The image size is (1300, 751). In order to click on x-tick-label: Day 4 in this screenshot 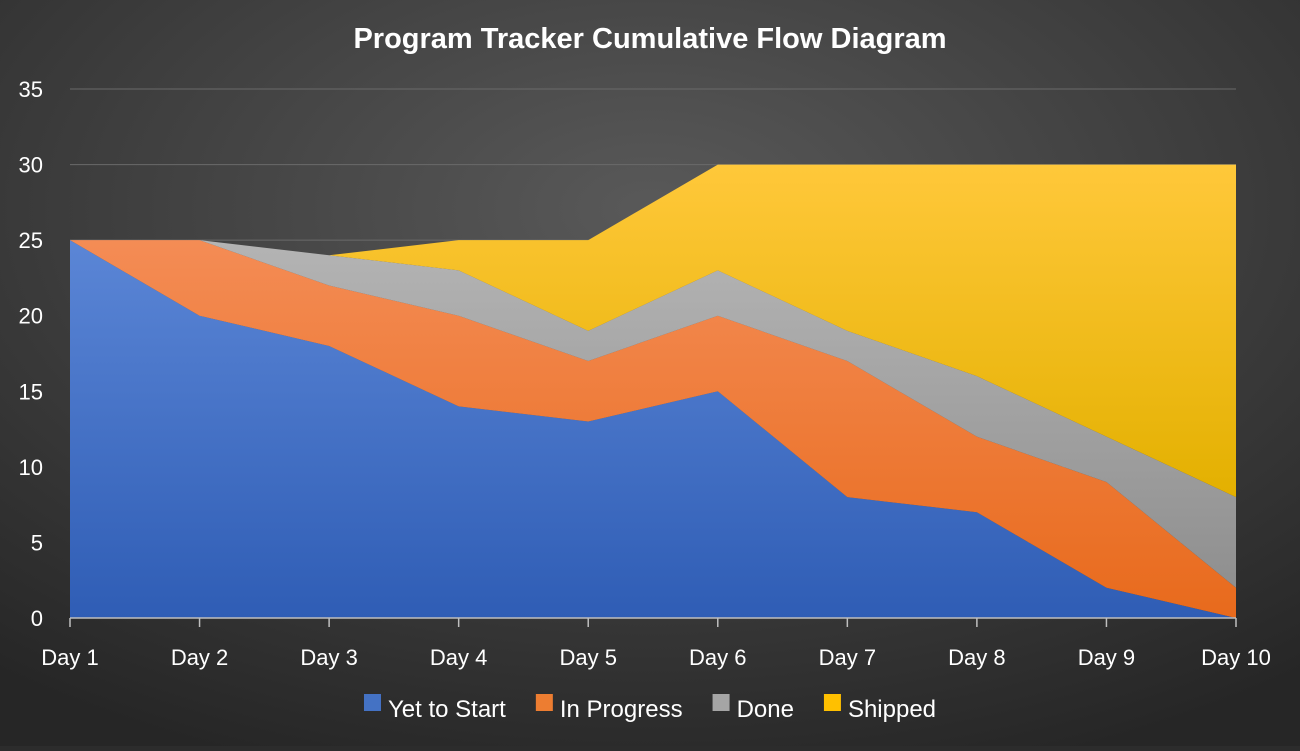, I will do `click(458, 657)`.